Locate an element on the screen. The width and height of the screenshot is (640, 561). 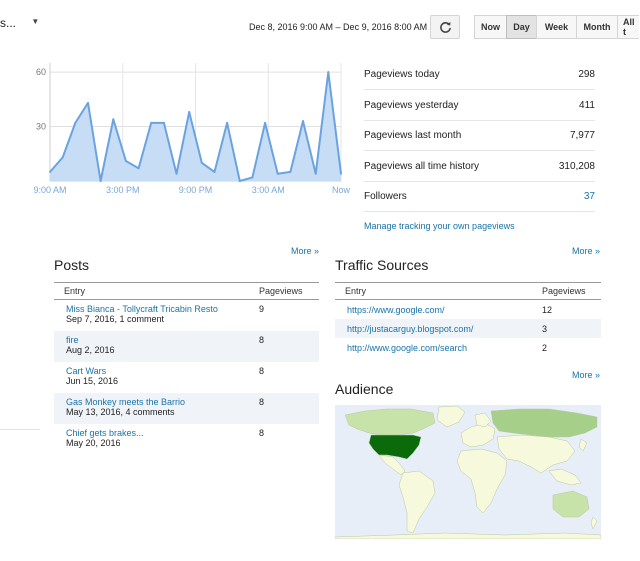
map-region-africa is located at coordinates (482, 481).